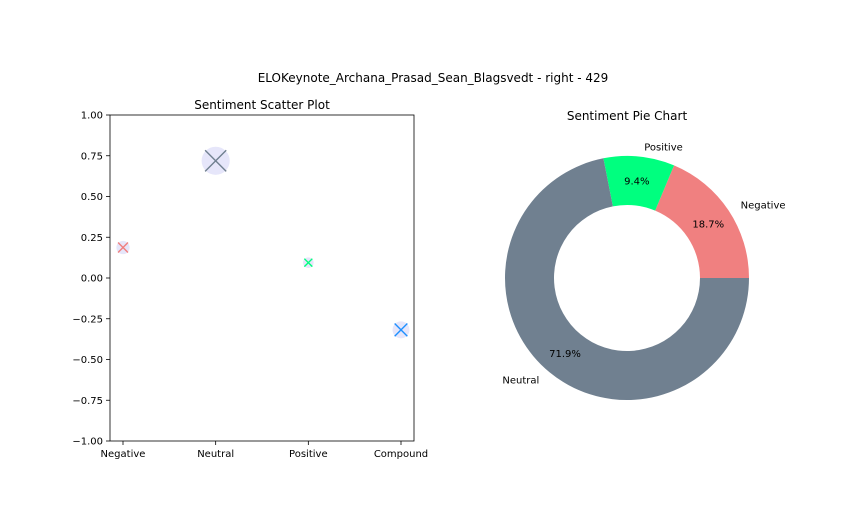  Describe the element at coordinates (636, 181) in the screenshot. I see `pie-pct-positive: 9.4%` at that location.